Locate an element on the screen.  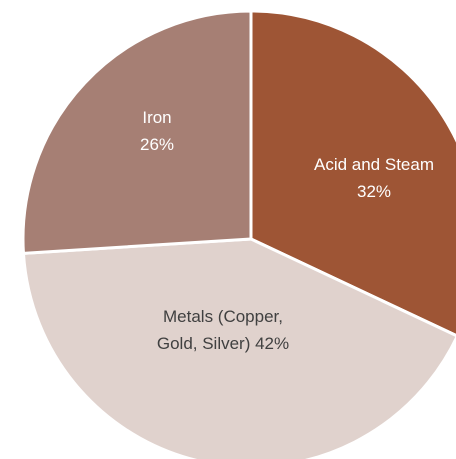
pie-slice-label: 26% is located at coordinates (157, 144).